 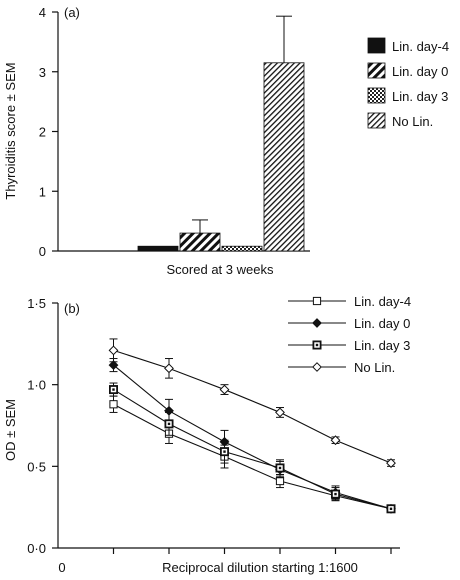 What do you see at coordinates (72, 308) in the screenshot?
I see `panel-b-label: (b)` at bounding box center [72, 308].